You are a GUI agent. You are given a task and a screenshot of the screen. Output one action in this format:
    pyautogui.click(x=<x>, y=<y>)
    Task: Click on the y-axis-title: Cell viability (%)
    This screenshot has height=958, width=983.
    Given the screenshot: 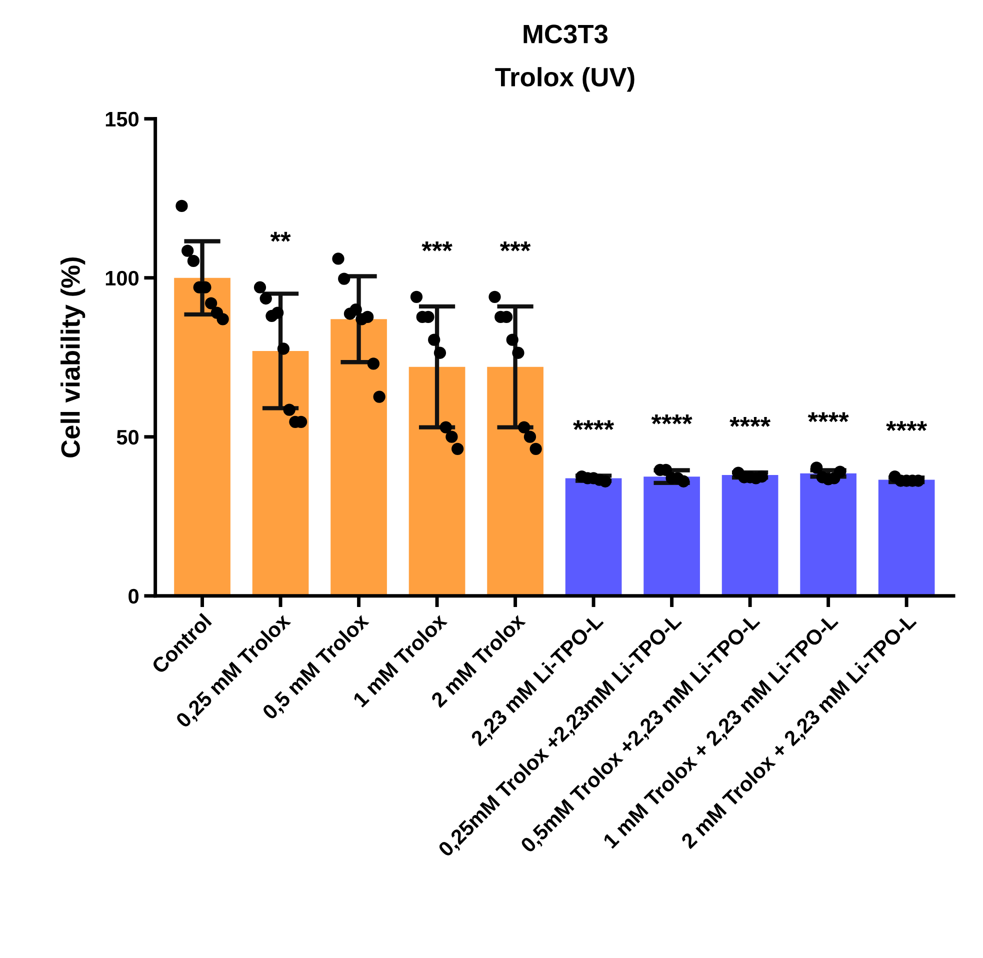 What is the action you would take?
    pyautogui.click(x=73, y=357)
    